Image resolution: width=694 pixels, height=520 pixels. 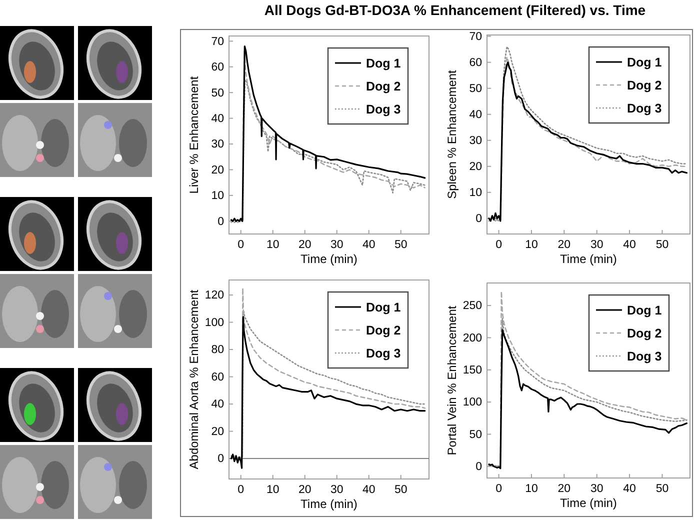 What do you see at coordinates (452, 134) in the screenshot?
I see `y-axis-title: Spleen % Enhancement` at bounding box center [452, 134].